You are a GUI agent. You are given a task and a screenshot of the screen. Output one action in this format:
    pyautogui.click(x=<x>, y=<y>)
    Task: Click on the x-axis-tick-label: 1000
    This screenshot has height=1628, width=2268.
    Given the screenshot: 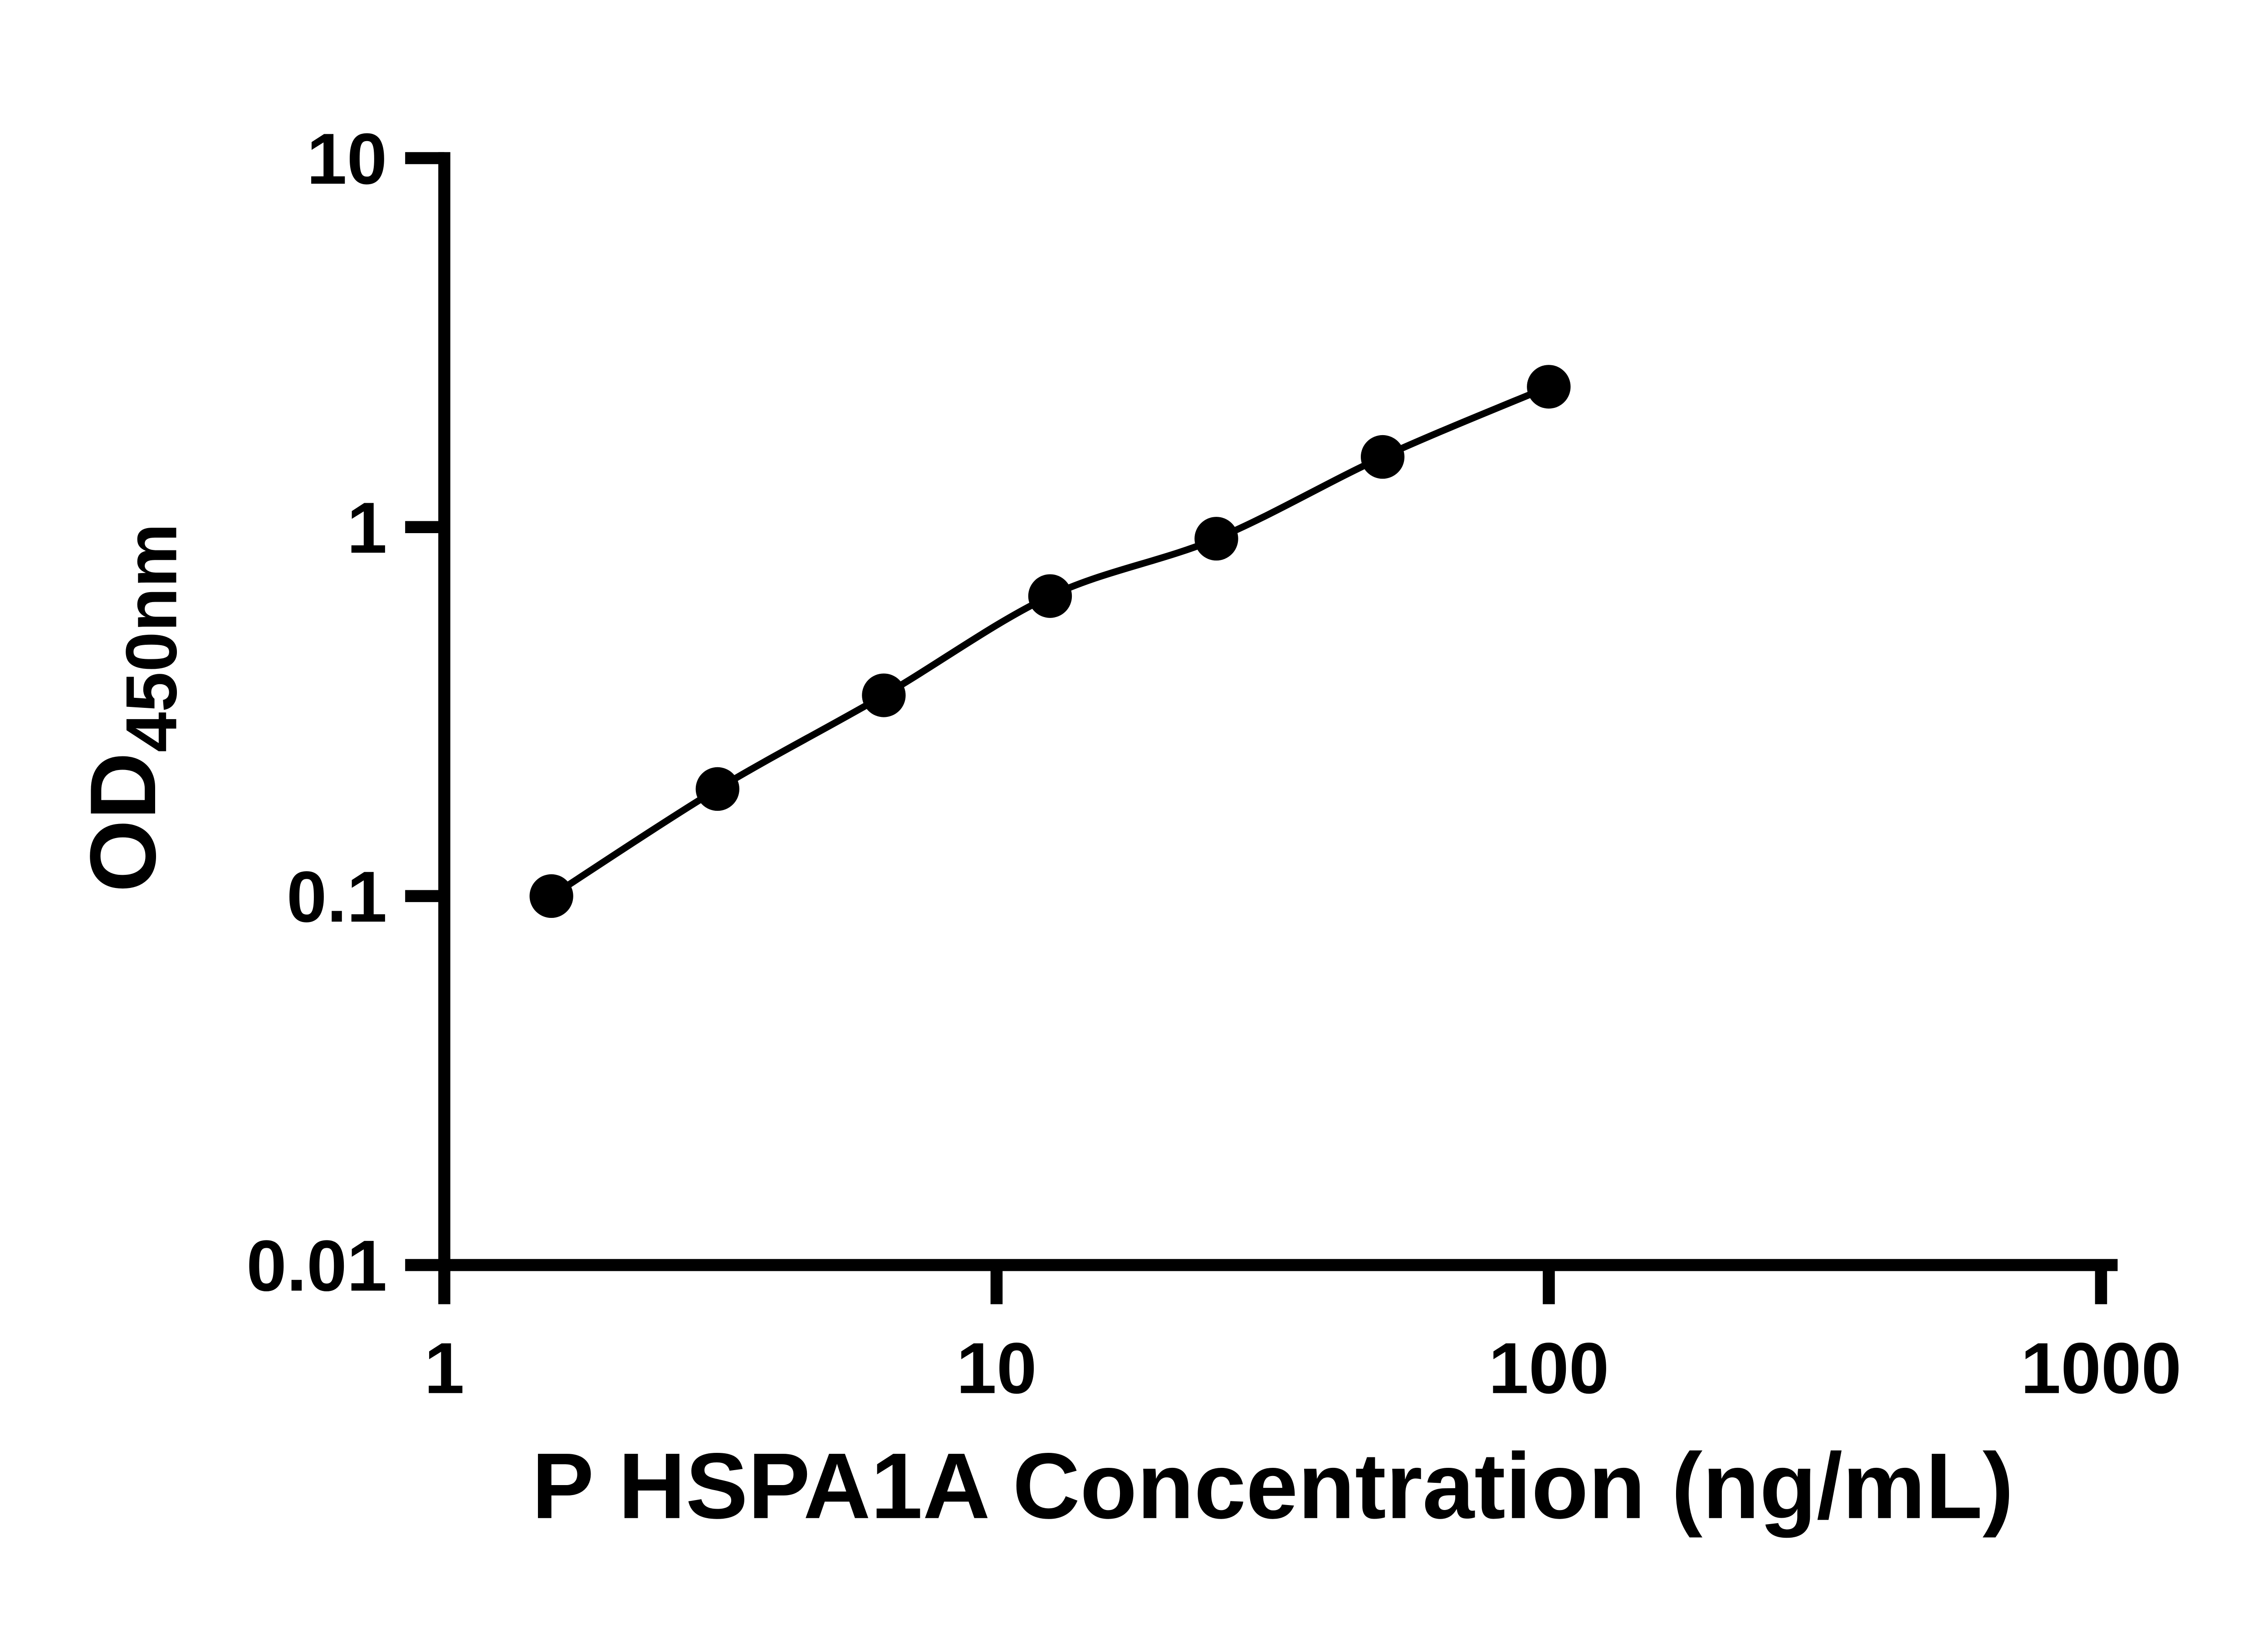 What is the action you would take?
    pyautogui.click(x=2101, y=1368)
    